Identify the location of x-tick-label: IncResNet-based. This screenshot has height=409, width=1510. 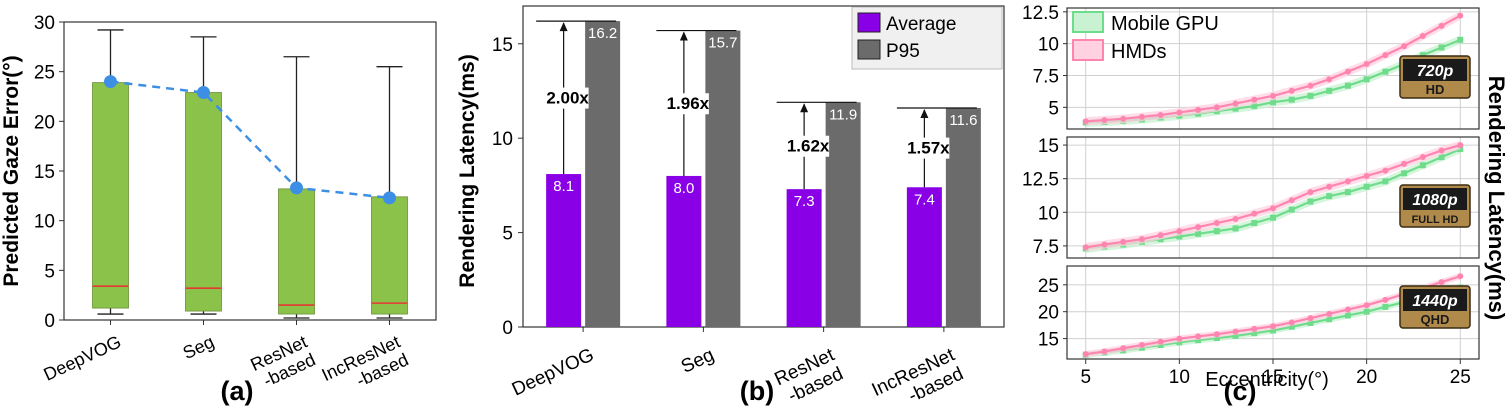
(918, 376).